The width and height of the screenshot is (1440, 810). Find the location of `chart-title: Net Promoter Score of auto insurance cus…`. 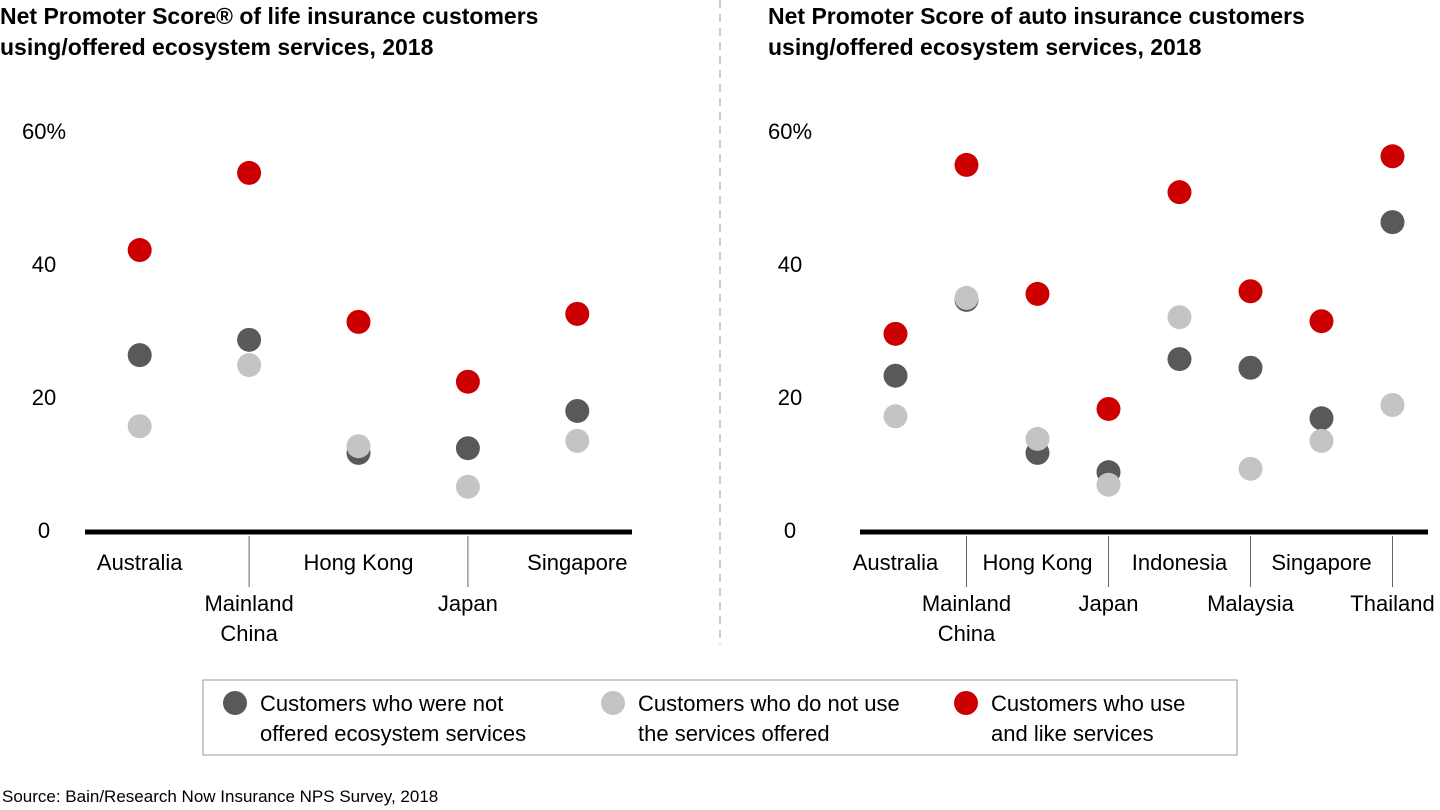

chart-title: Net Promoter Score of auto insurance cus… is located at coordinates (1036, 31).